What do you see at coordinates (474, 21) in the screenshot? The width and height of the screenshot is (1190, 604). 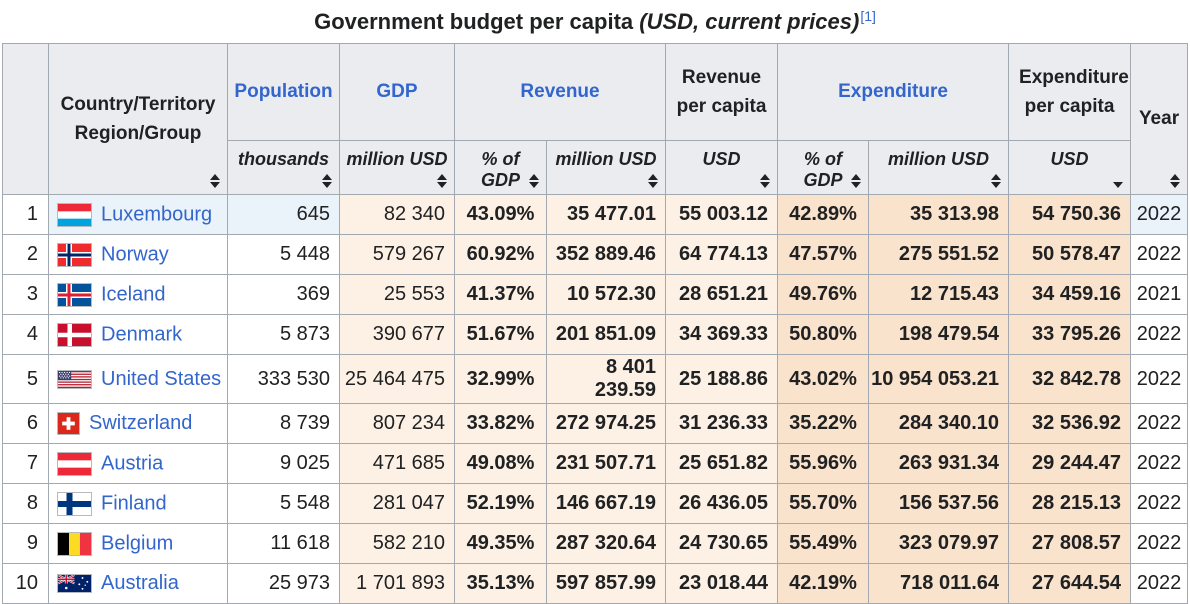 I see `caption-text: Government budget per capita` at bounding box center [474, 21].